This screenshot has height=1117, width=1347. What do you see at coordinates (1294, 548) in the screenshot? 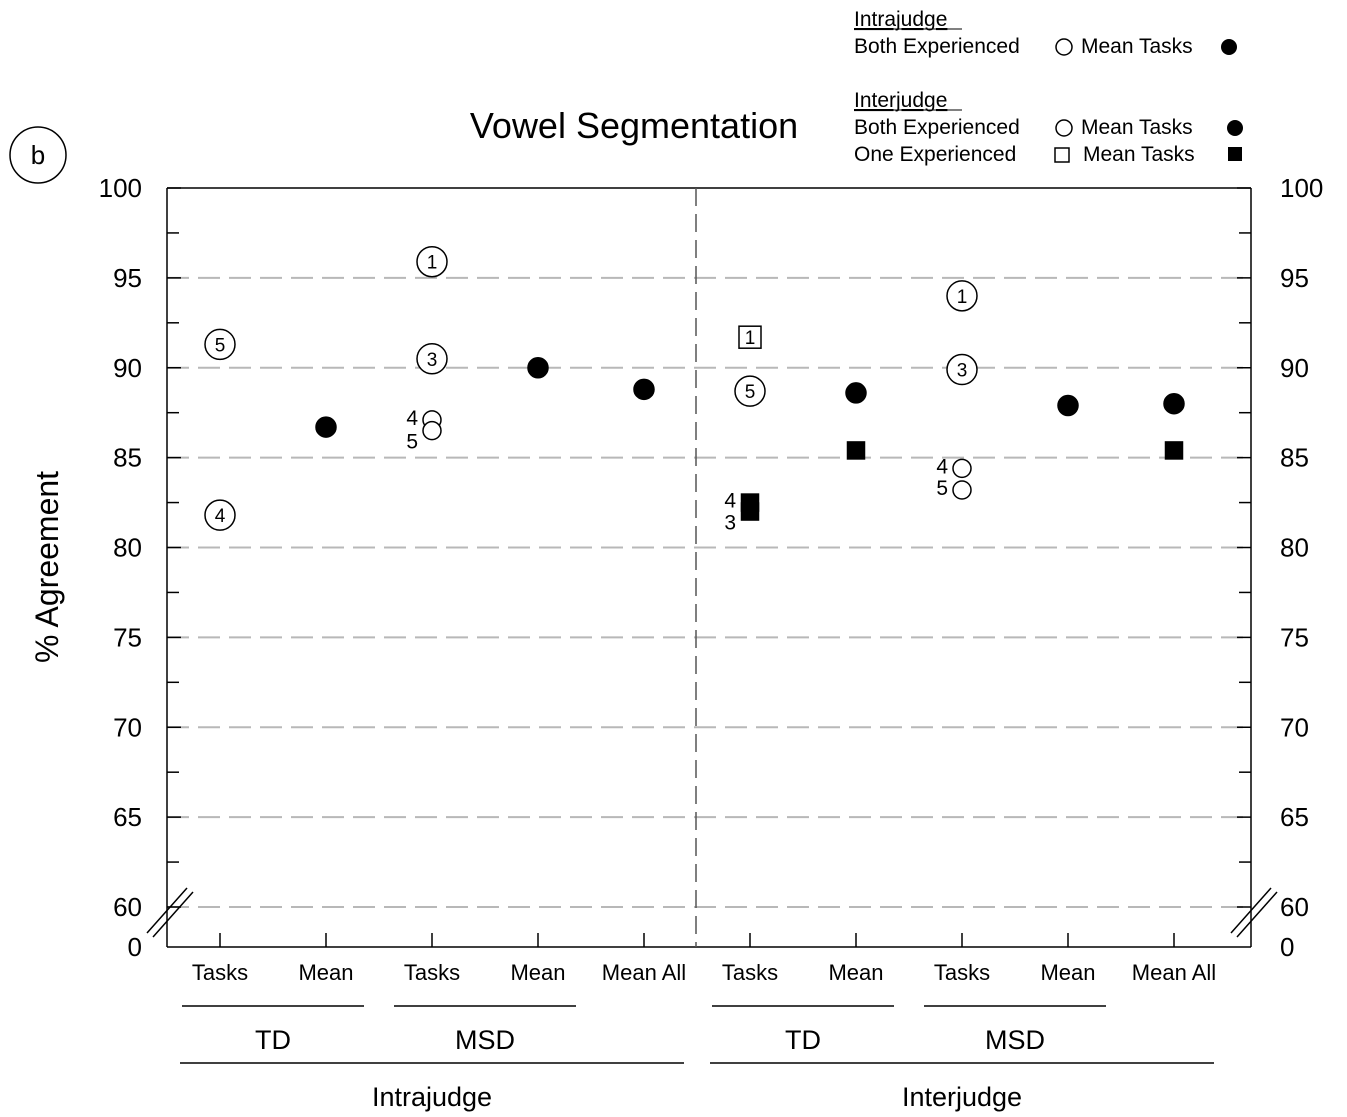
I see `y-tick-label-right: 80` at bounding box center [1294, 548].